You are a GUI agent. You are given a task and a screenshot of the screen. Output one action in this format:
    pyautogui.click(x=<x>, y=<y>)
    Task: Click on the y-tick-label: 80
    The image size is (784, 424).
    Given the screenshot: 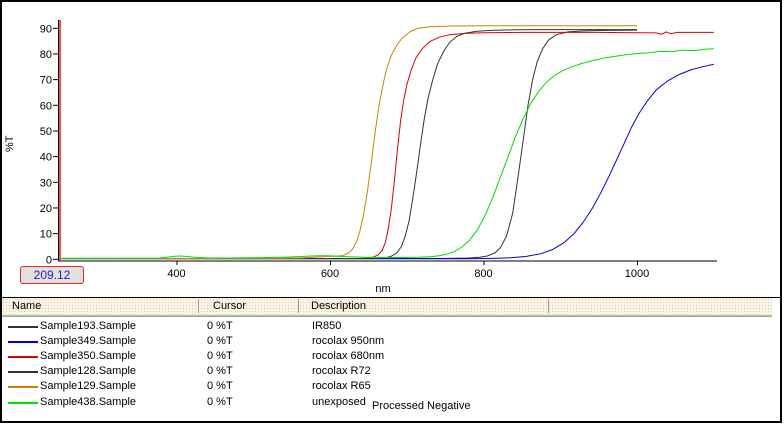 What is the action you would take?
    pyautogui.click(x=46, y=55)
    